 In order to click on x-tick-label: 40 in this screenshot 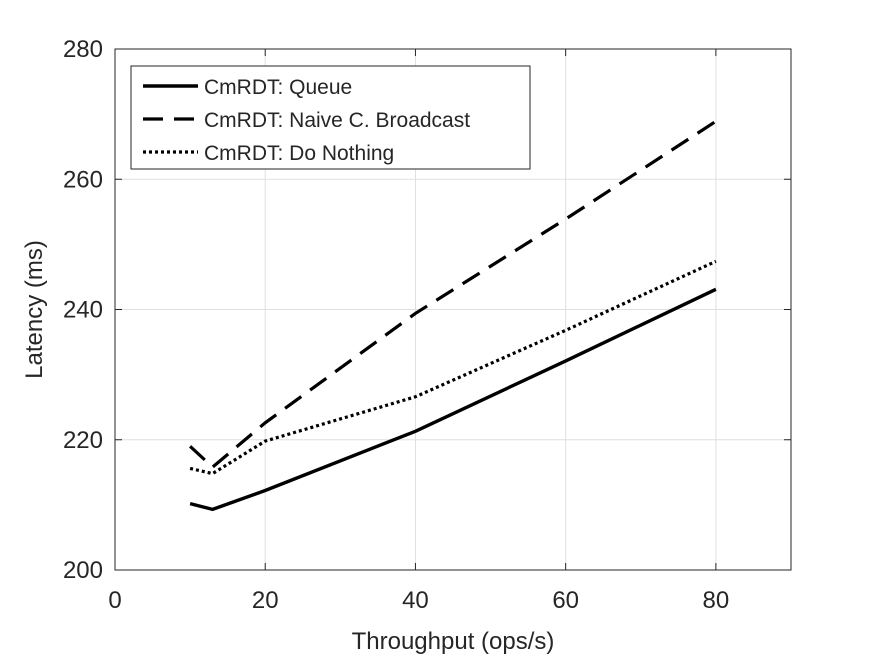, I will do `click(415, 600)`.